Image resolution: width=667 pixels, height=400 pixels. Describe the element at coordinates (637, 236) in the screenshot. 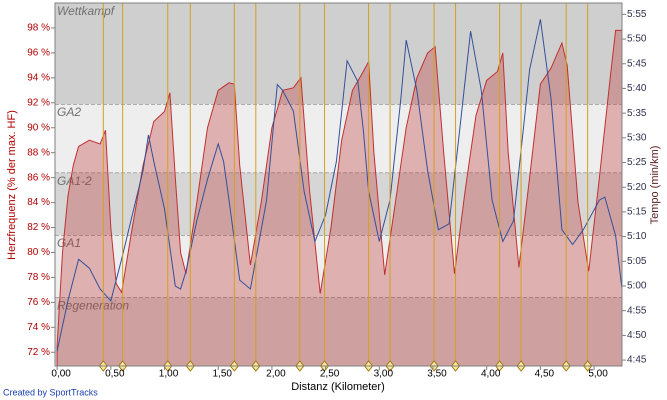

I see `y2-tick-label: 5:10` at that location.